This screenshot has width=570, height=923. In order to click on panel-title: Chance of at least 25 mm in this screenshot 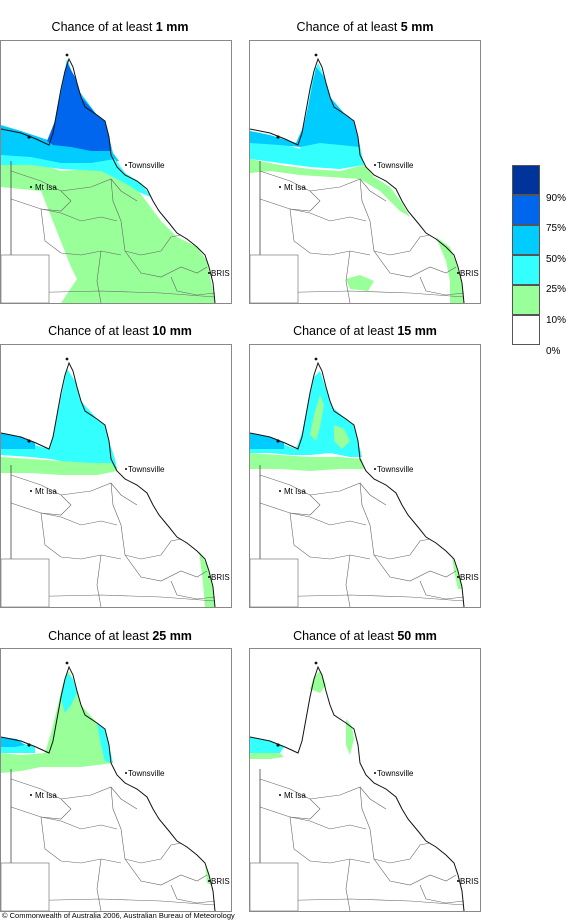, I will do `click(120, 636)`.